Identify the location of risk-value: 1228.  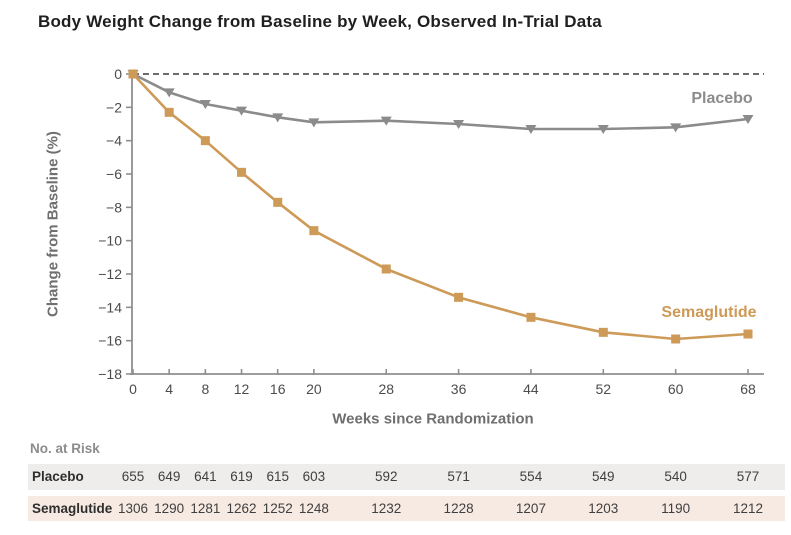
(458, 508).